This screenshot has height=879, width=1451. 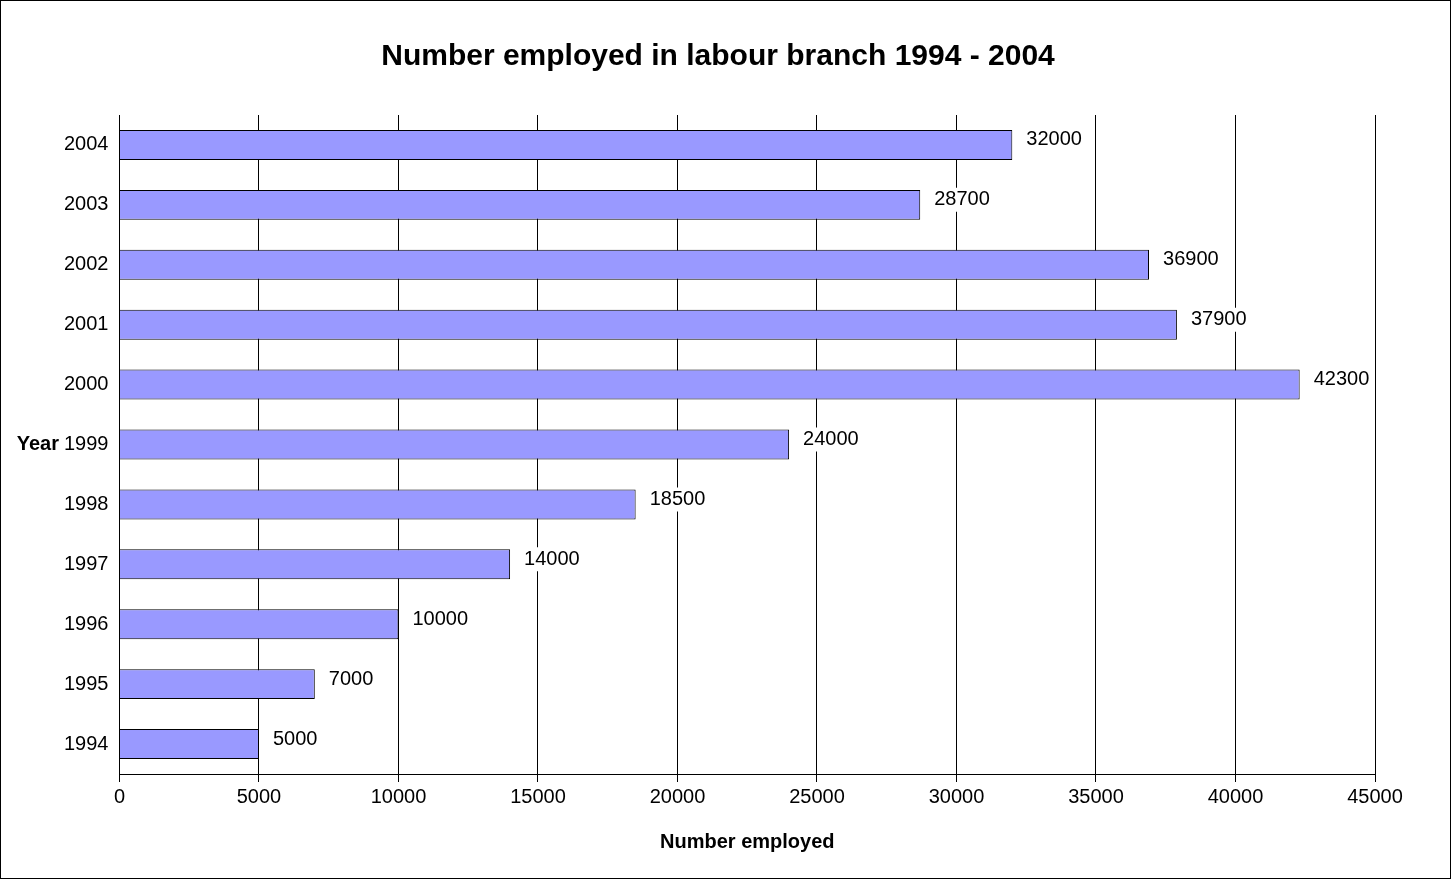 I want to click on y-axis-title: Year, so click(x=38, y=443).